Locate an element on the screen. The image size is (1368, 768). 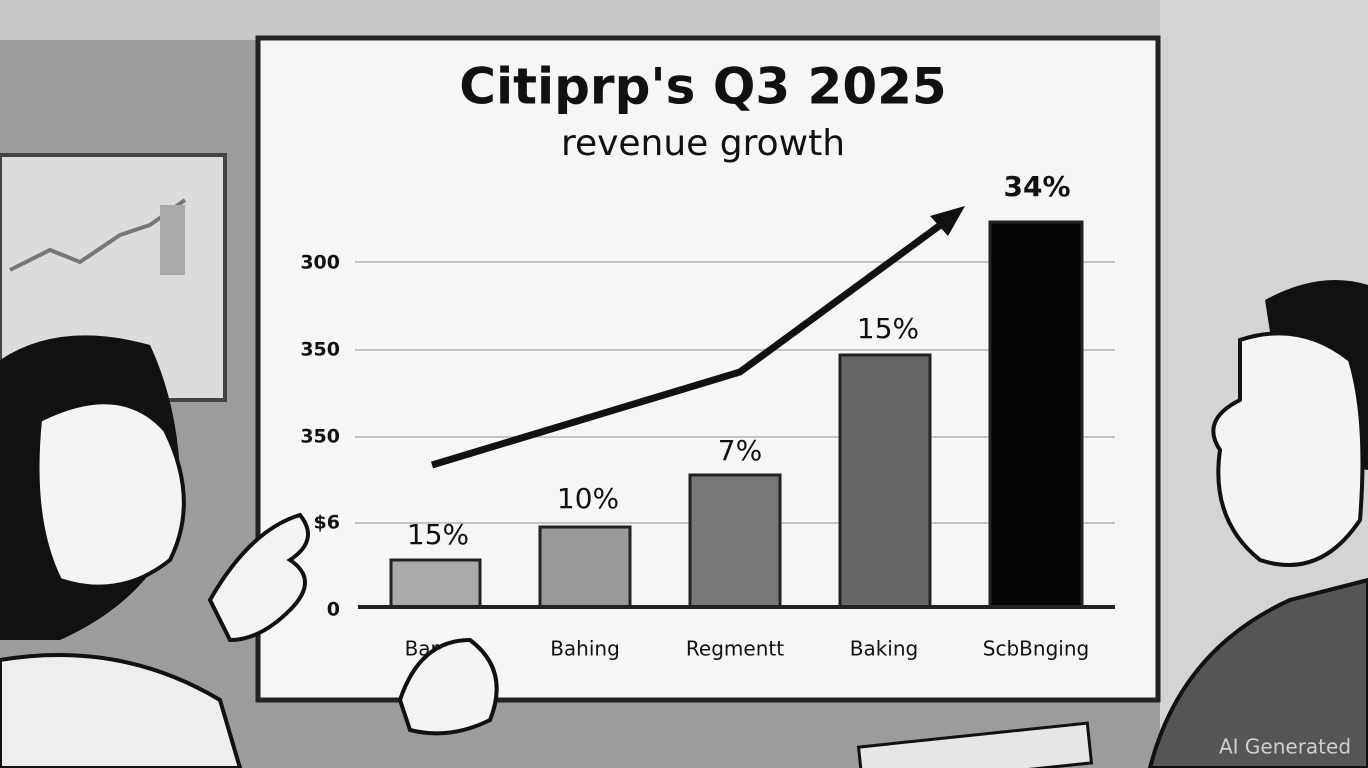
title: Citiprp's Q3 2025 is located at coordinates (702, 87).